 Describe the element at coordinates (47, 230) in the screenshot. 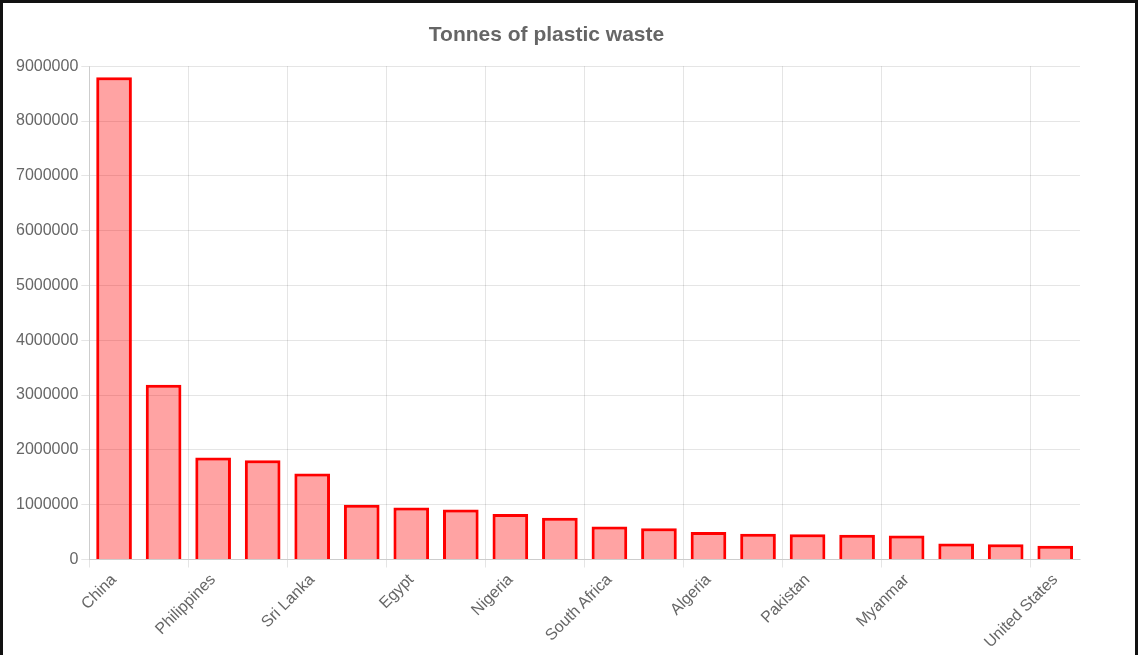

I see `y-tick-label: 6000000` at that location.